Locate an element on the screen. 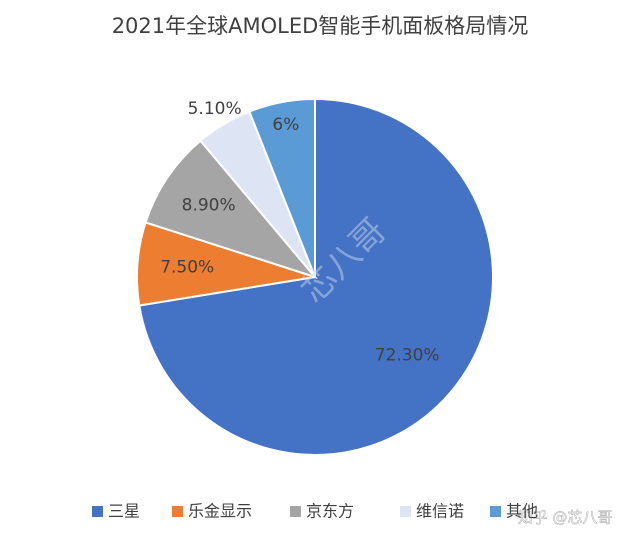 This screenshot has height=544, width=640. data-label: 7.50% is located at coordinates (187, 267).